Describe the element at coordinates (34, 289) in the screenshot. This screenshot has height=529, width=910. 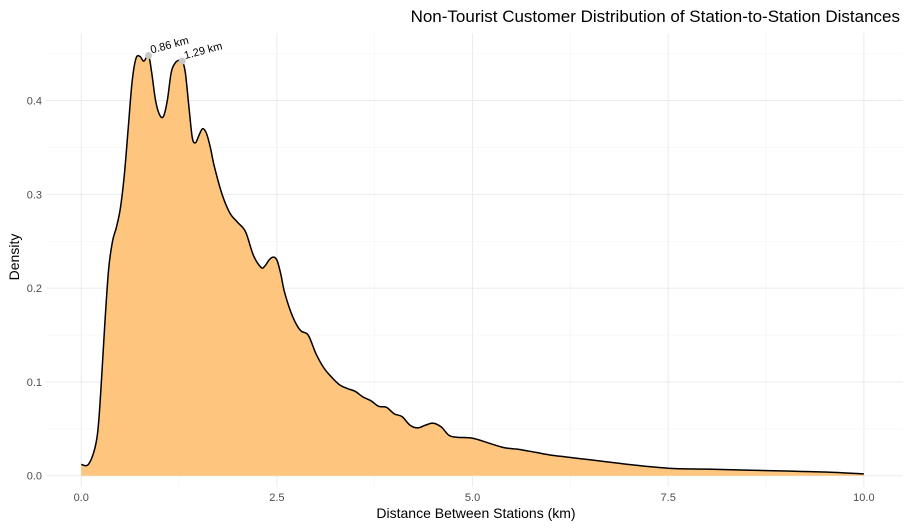
I see `y-tick-label: 0.2` at that location.